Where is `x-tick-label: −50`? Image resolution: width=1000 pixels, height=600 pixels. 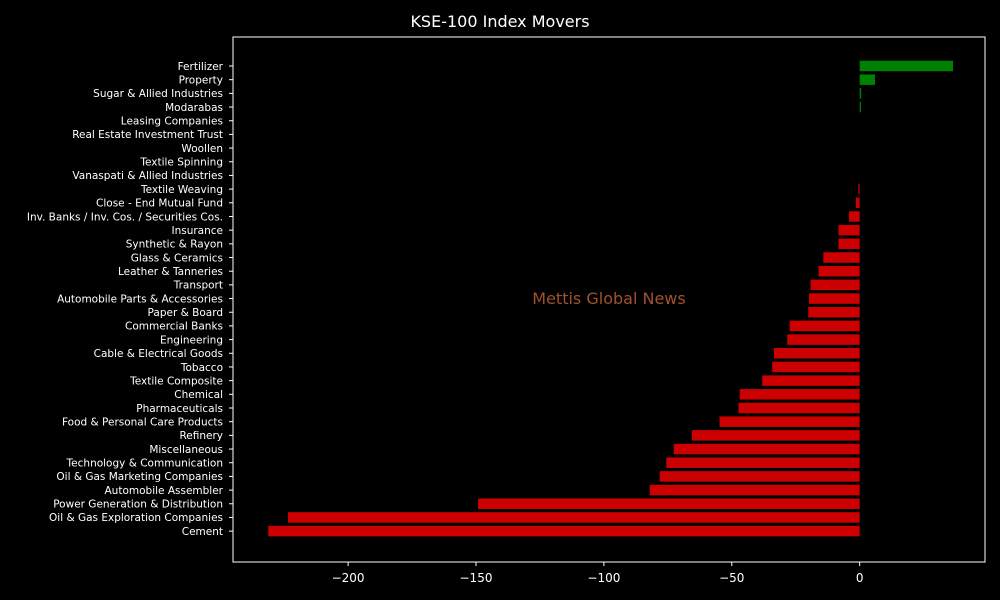 x-tick-label: −50 is located at coordinates (731, 578).